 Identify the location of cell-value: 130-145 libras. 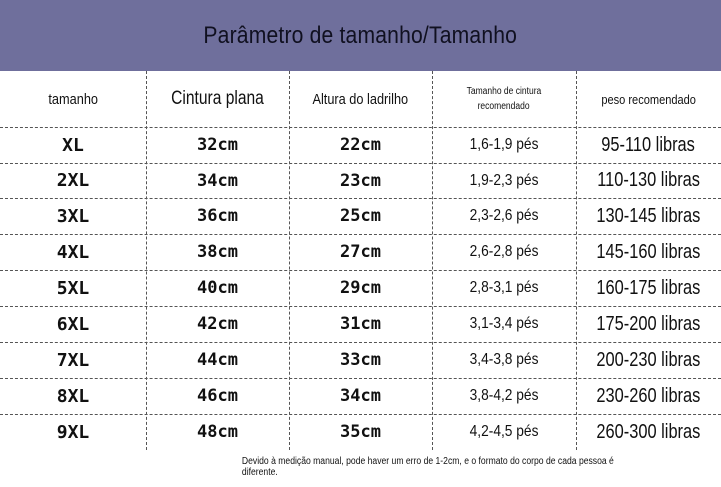
(648, 215).